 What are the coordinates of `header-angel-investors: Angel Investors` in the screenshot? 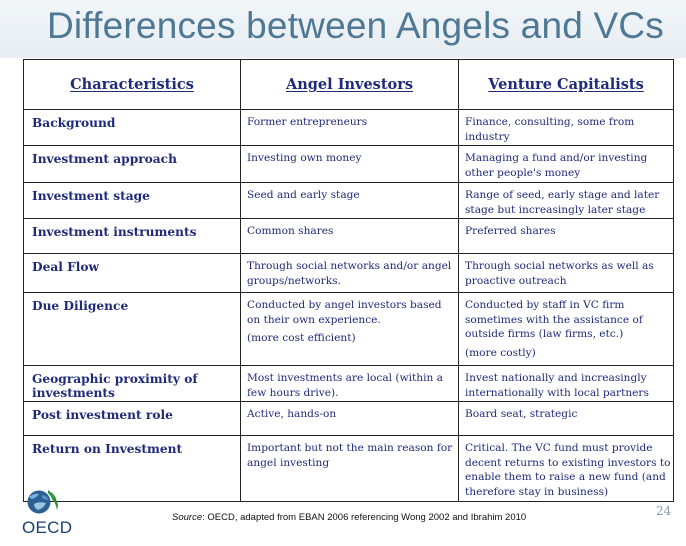 It's located at (349, 84).